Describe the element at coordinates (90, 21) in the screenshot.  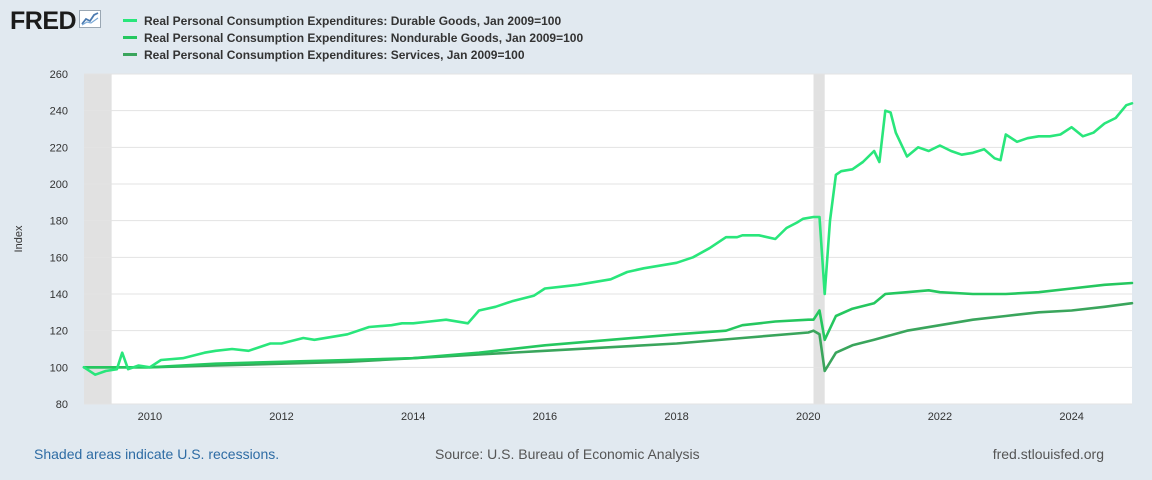
I see `line-chart-icon` at that location.